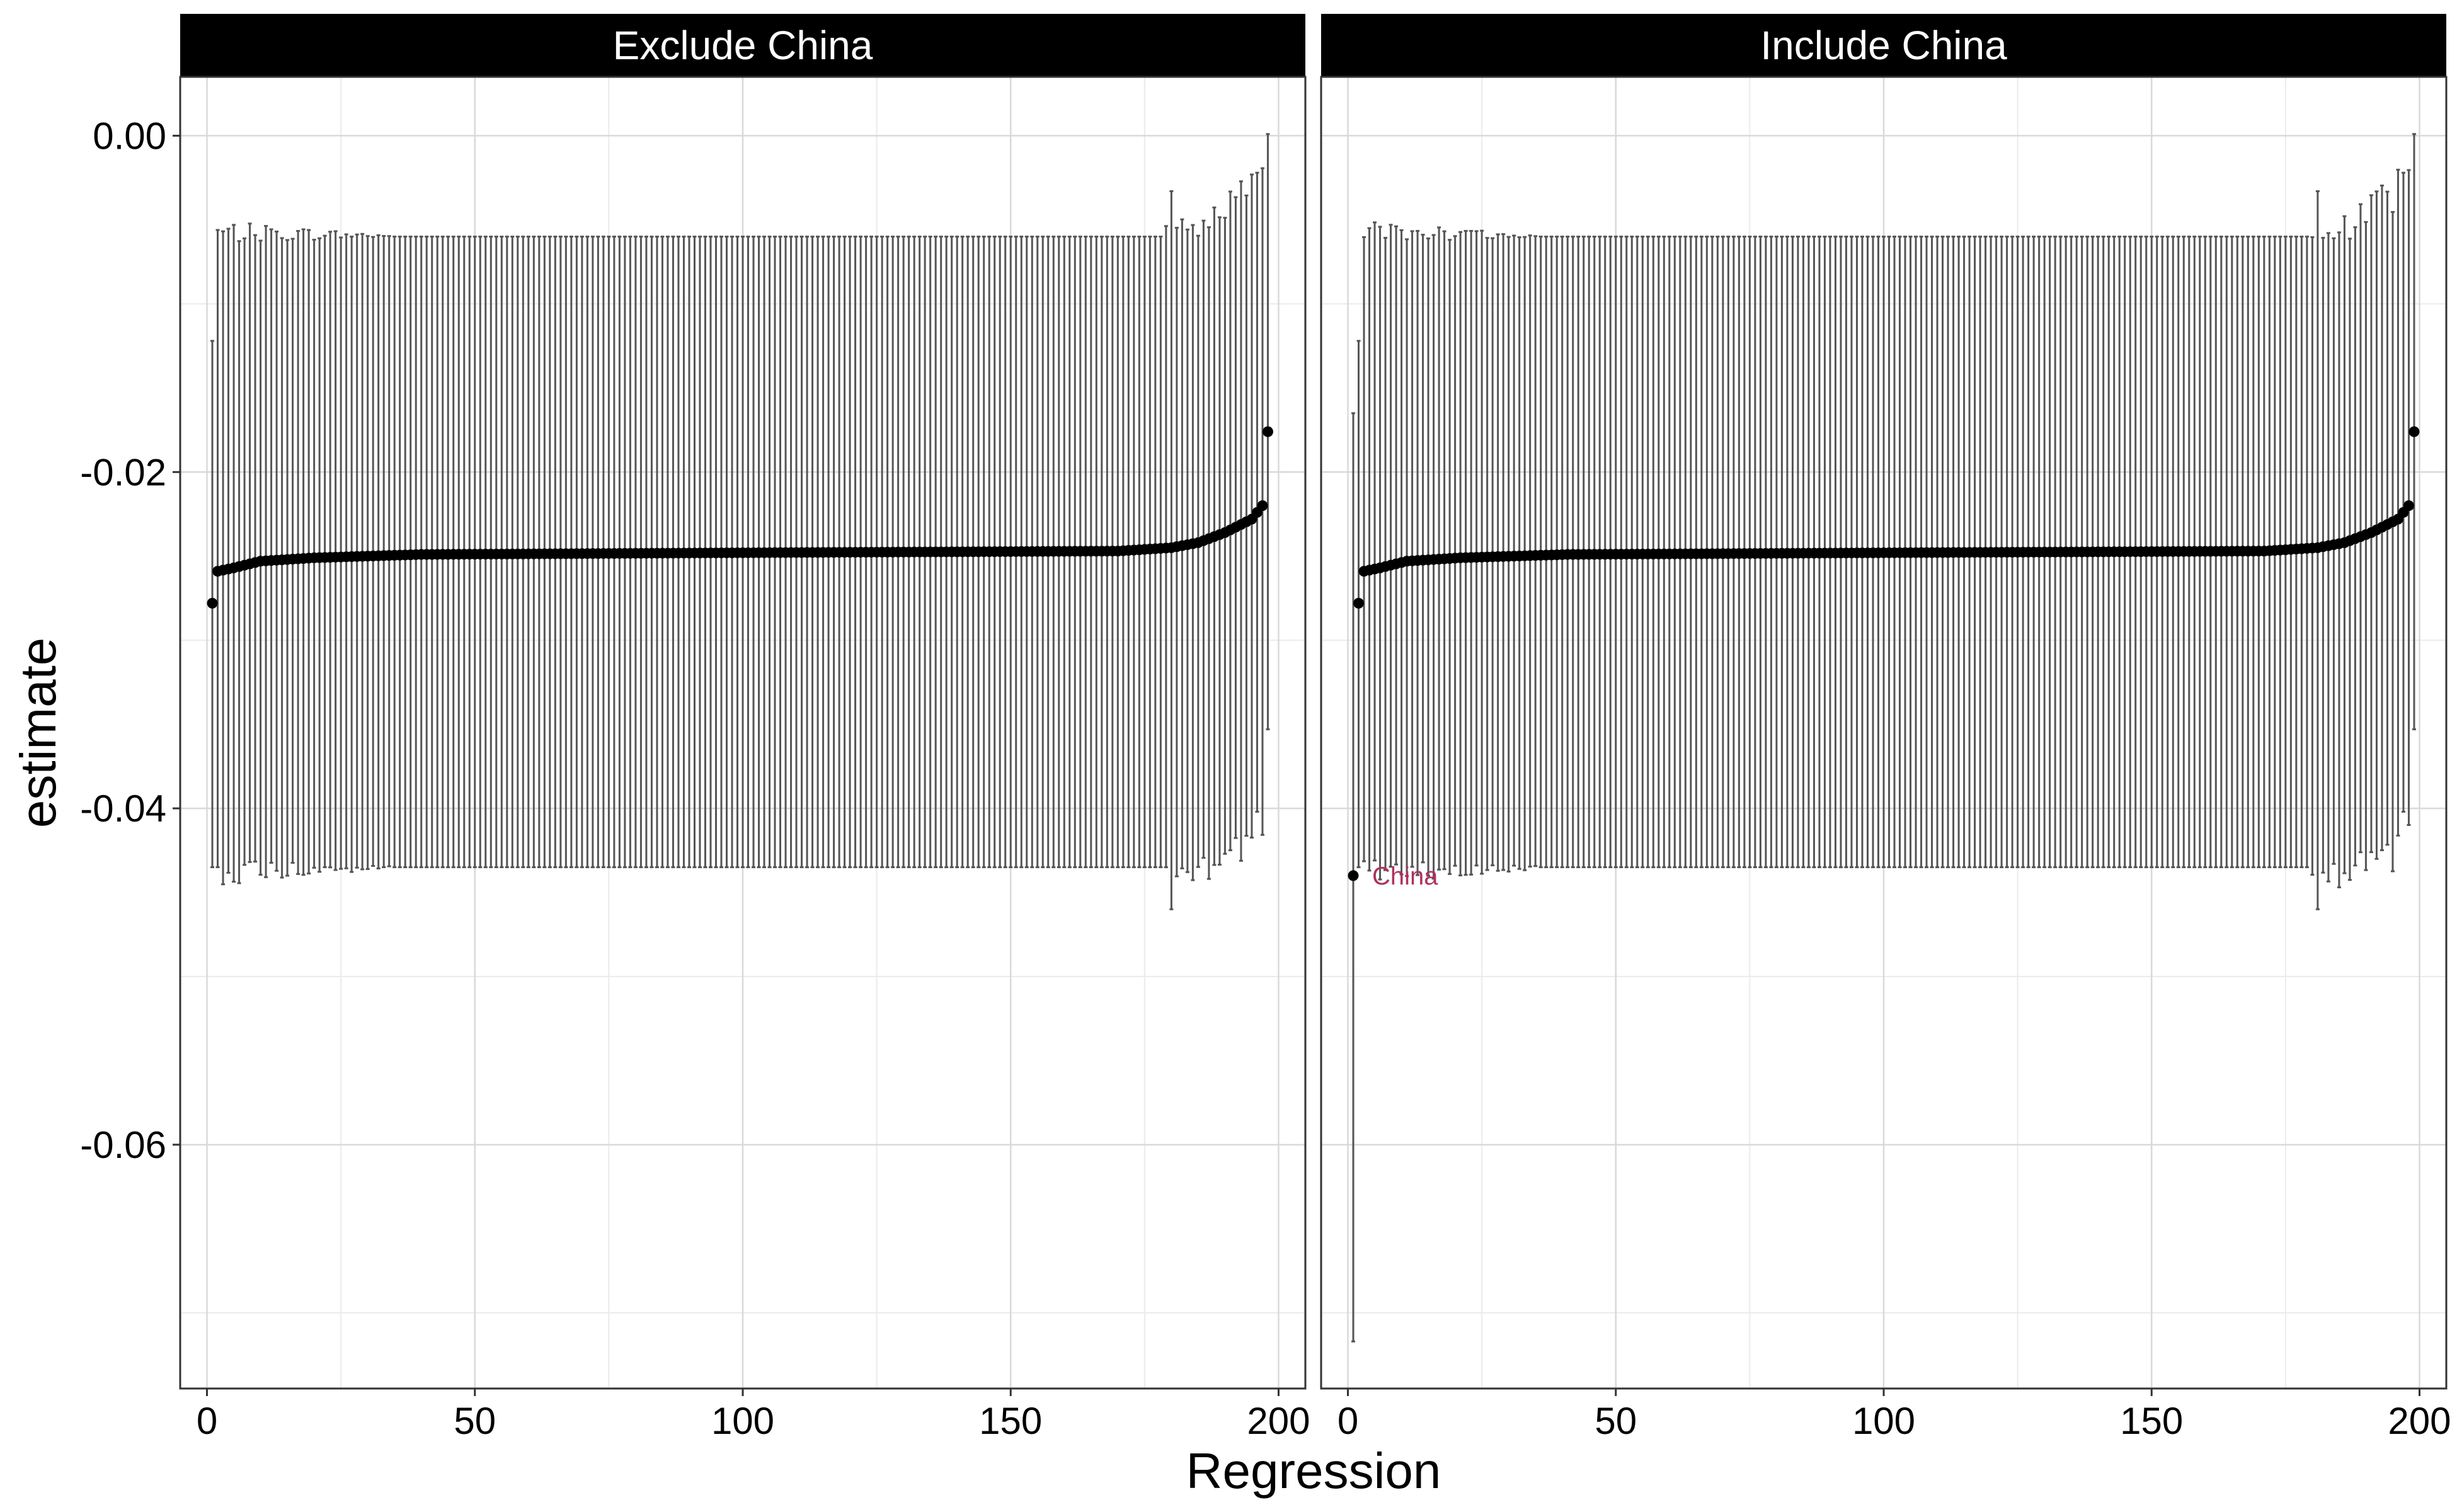 This screenshot has height=1512, width=2457. Describe the element at coordinates (123, 472) in the screenshot. I see `y-tick-label: -0.02` at that location.